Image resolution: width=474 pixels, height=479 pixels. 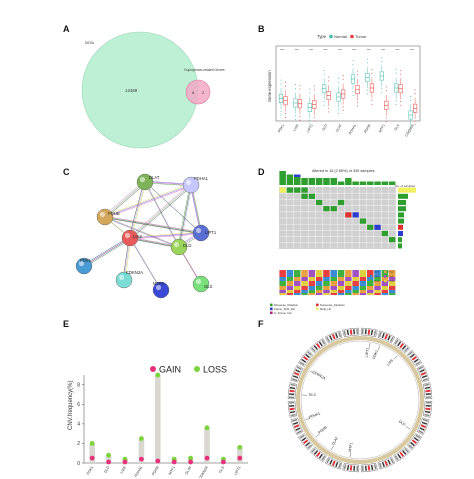 What do you see at coordinates (78, 405) in the screenshot?
I see `y-tick-label: 6` at bounding box center [78, 405].